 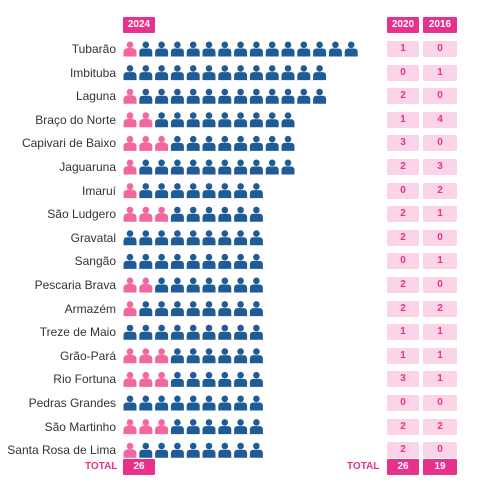 I want to click on municipality-label: Pedras Grandes, so click(x=72, y=403).